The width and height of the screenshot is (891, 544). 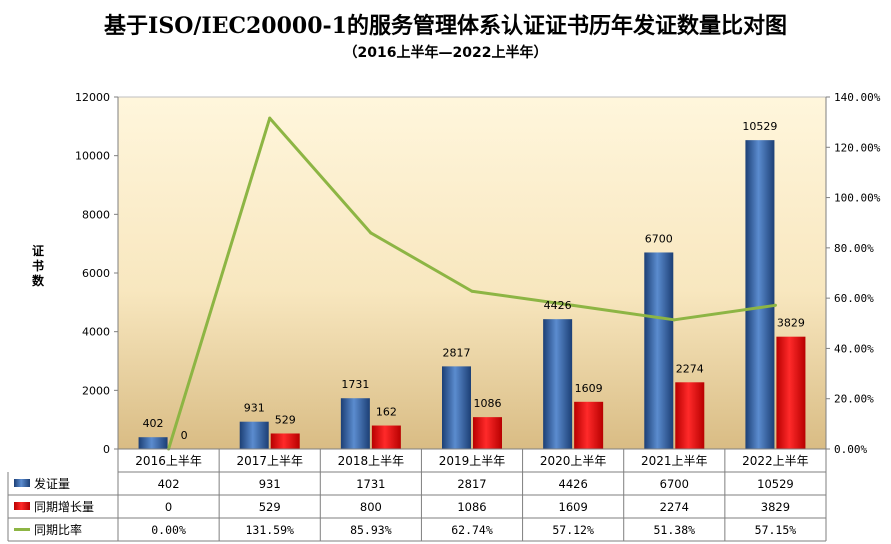 What do you see at coordinates (106, 449) in the screenshot?
I see `y-tick-label: 0` at bounding box center [106, 449].